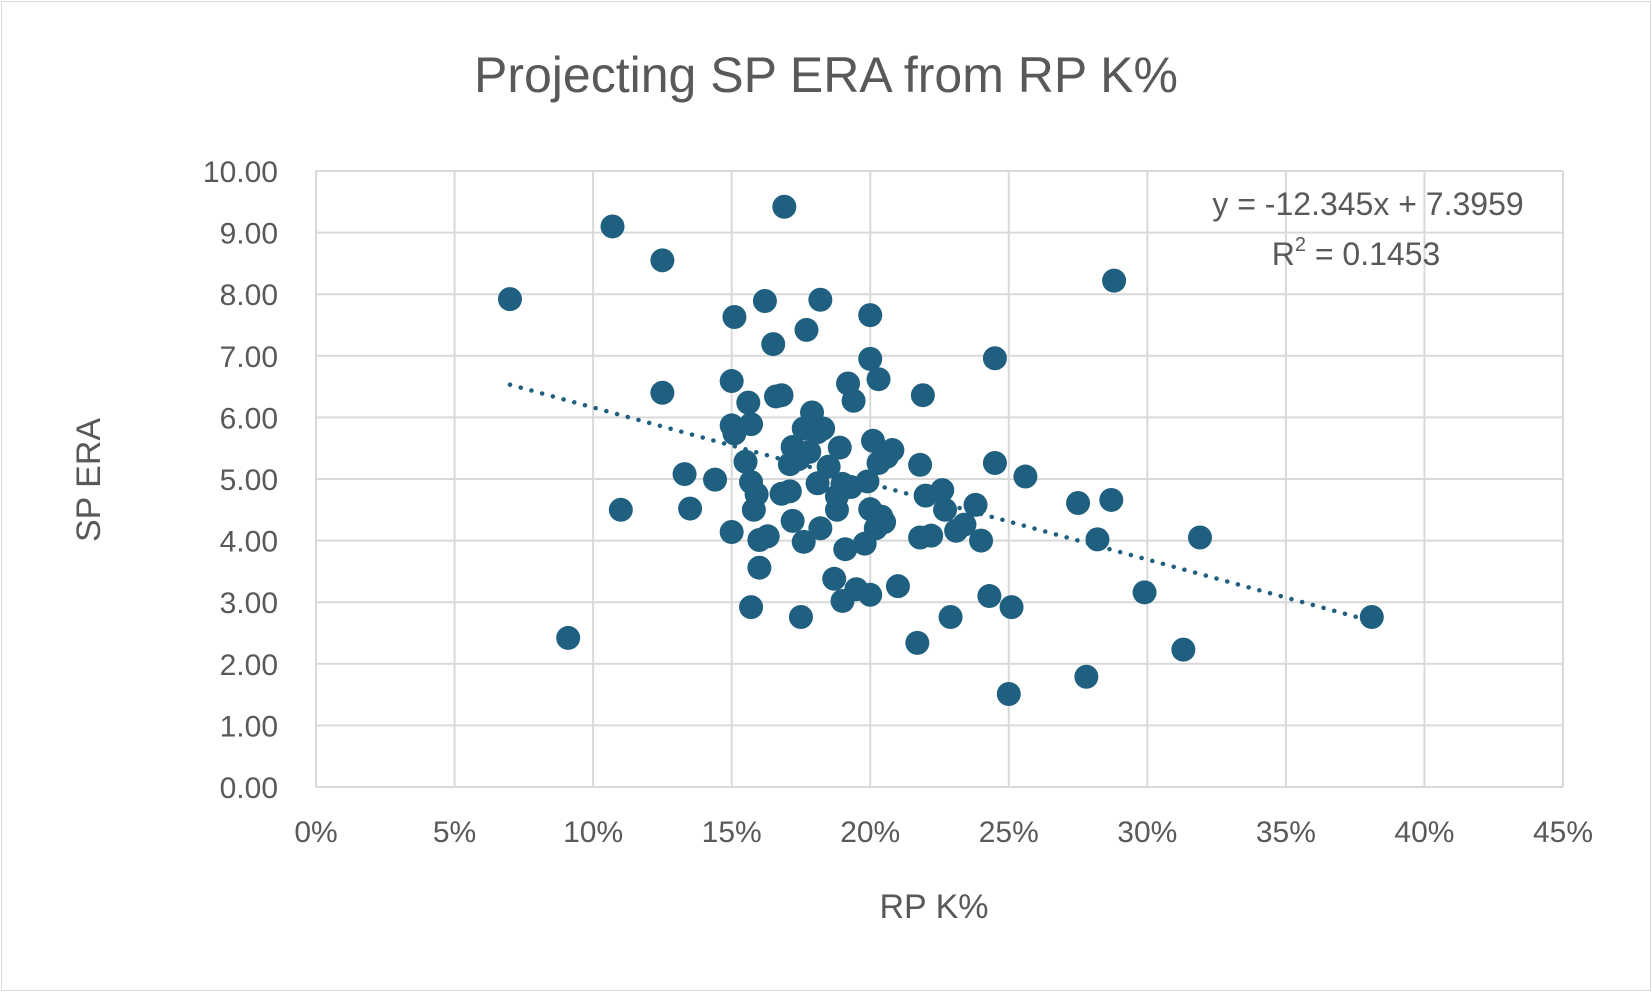  What do you see at coordinates (249, 665) in the screenshot?
I see `y-tick-label: 2.00` at bounding box center [249, 665].